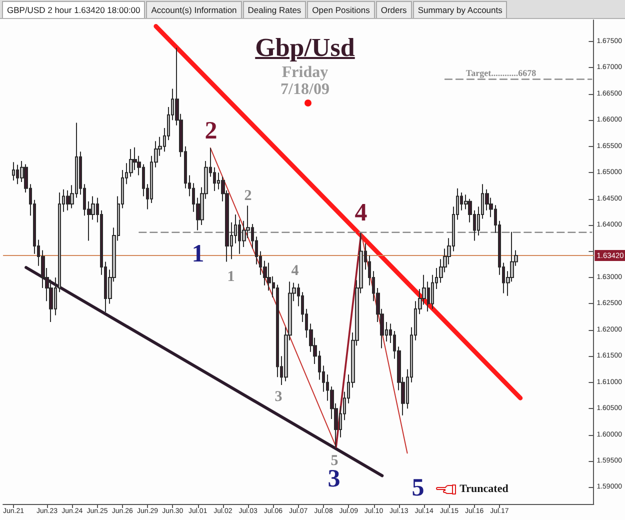 Image resolution: width=625 pixels, height=520 pixels. I want to click on annotation: 5, so click(418, 488).